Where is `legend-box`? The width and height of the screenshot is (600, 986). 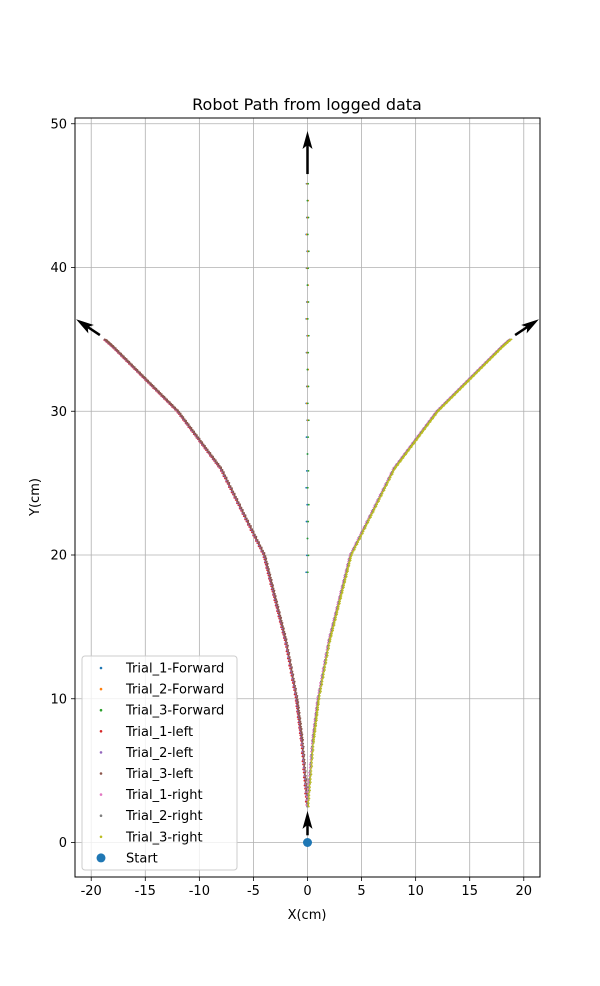
legend-box is located at coordinates (159, 763).